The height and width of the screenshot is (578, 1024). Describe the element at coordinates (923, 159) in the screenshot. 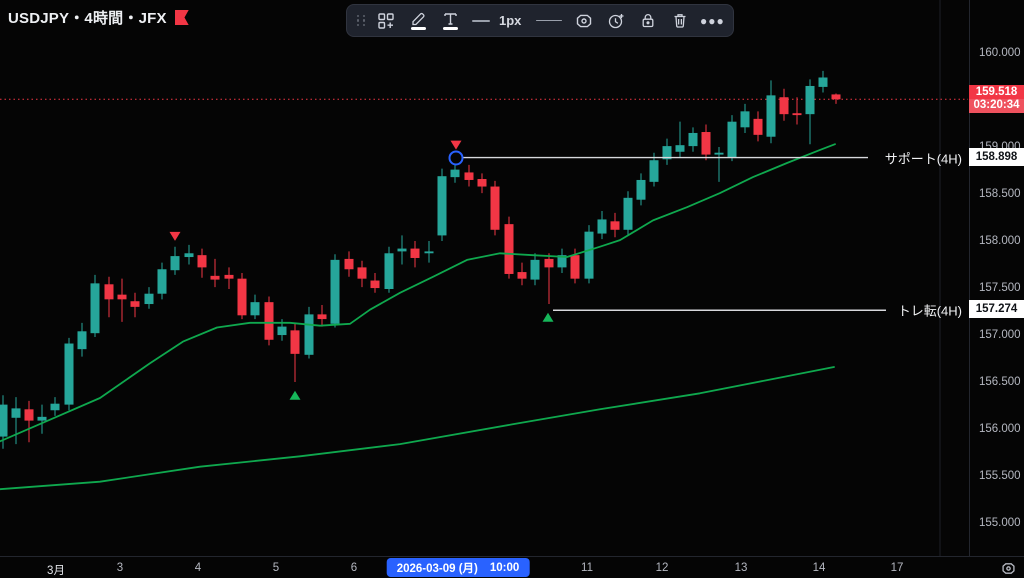

I see `support-line-label: サポート(4H)` at that location.